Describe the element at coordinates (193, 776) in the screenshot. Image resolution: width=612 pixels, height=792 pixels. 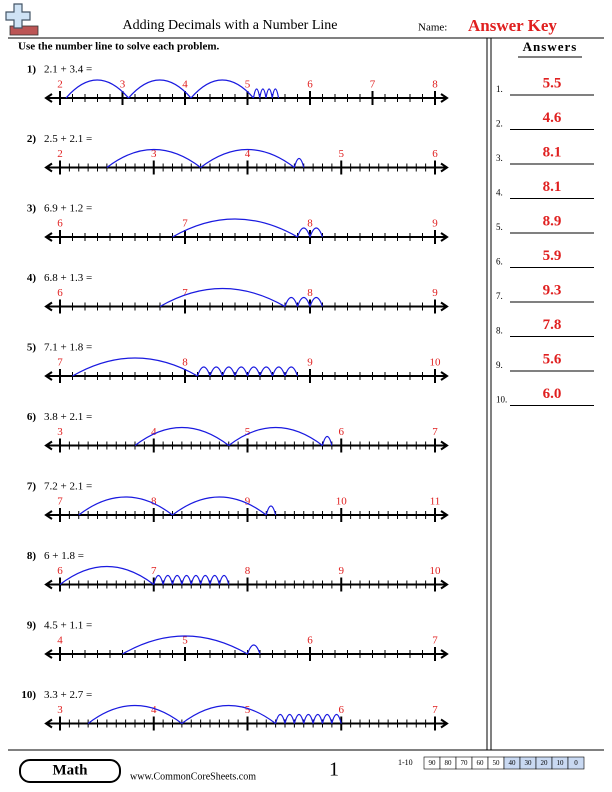
I see `website: www.CommonCoreSheets.com` at that location.